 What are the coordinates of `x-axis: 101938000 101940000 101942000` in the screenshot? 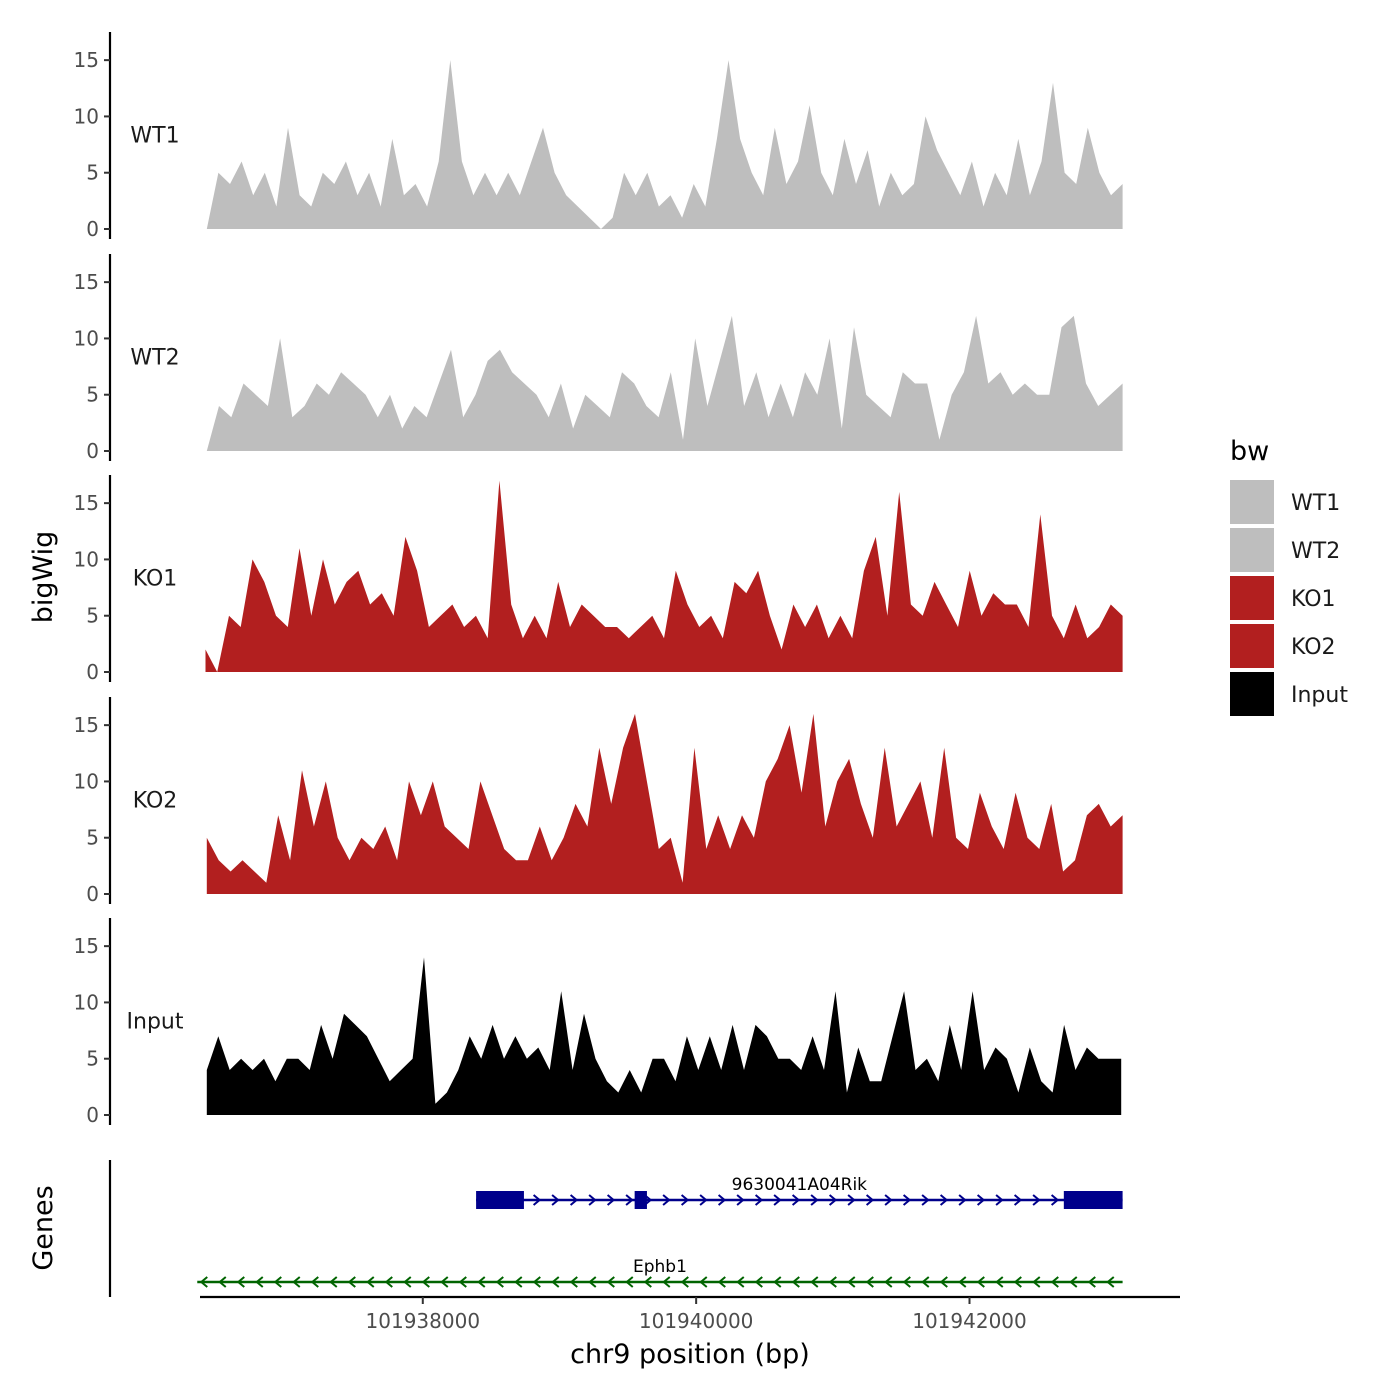 It's located at (690, 1314).